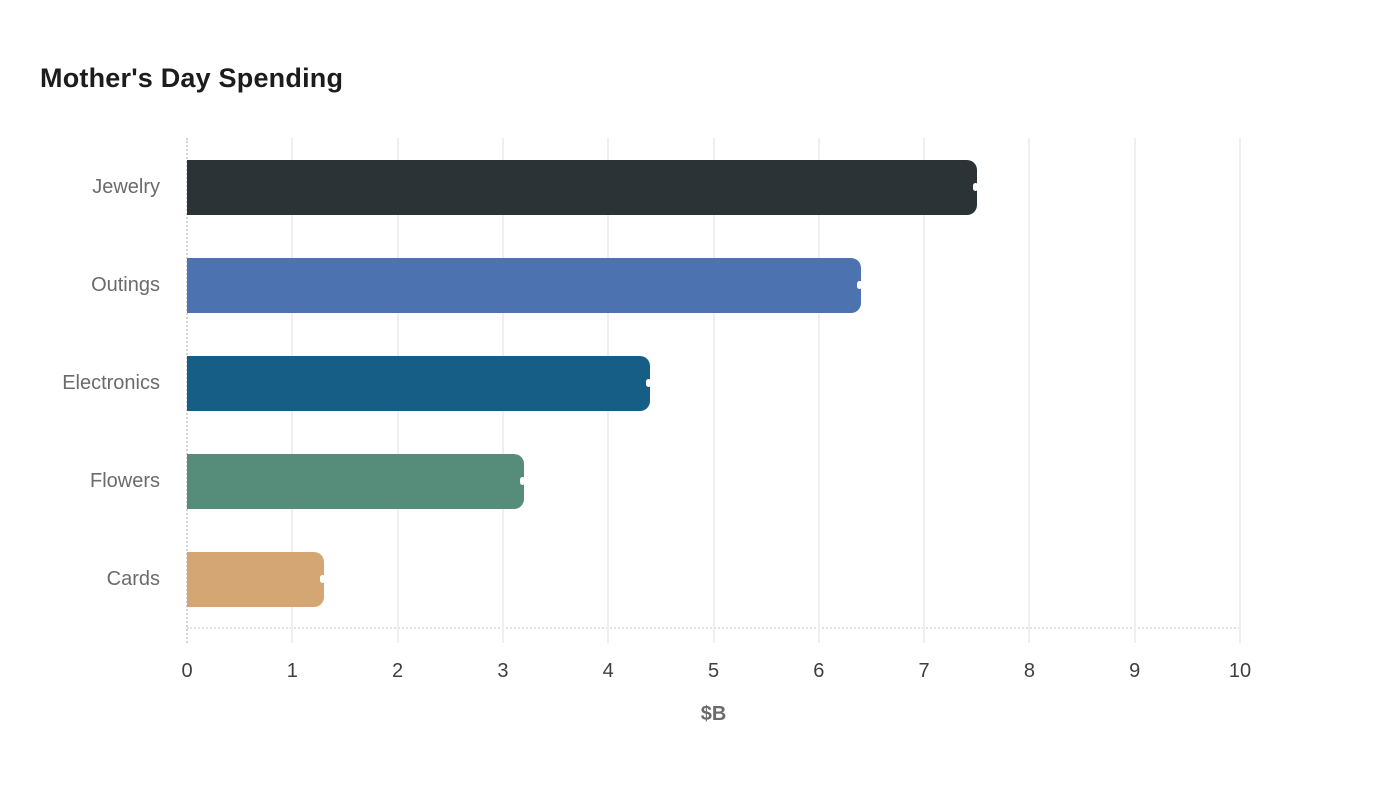  What do you see at coordinates (503, 671) in the screenshot?
I see `x-tick-label: 3` at bounding box center [503, 671].